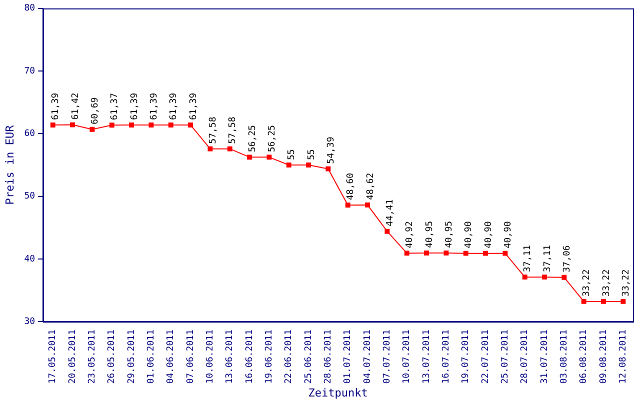 Image resolution: width=640 pixels, height=400 pixels. What do you see at coordinates (387, 357) in the screenshot?
I see `x-tick-label: 07.07.2011` at bounding box center [387, 357].